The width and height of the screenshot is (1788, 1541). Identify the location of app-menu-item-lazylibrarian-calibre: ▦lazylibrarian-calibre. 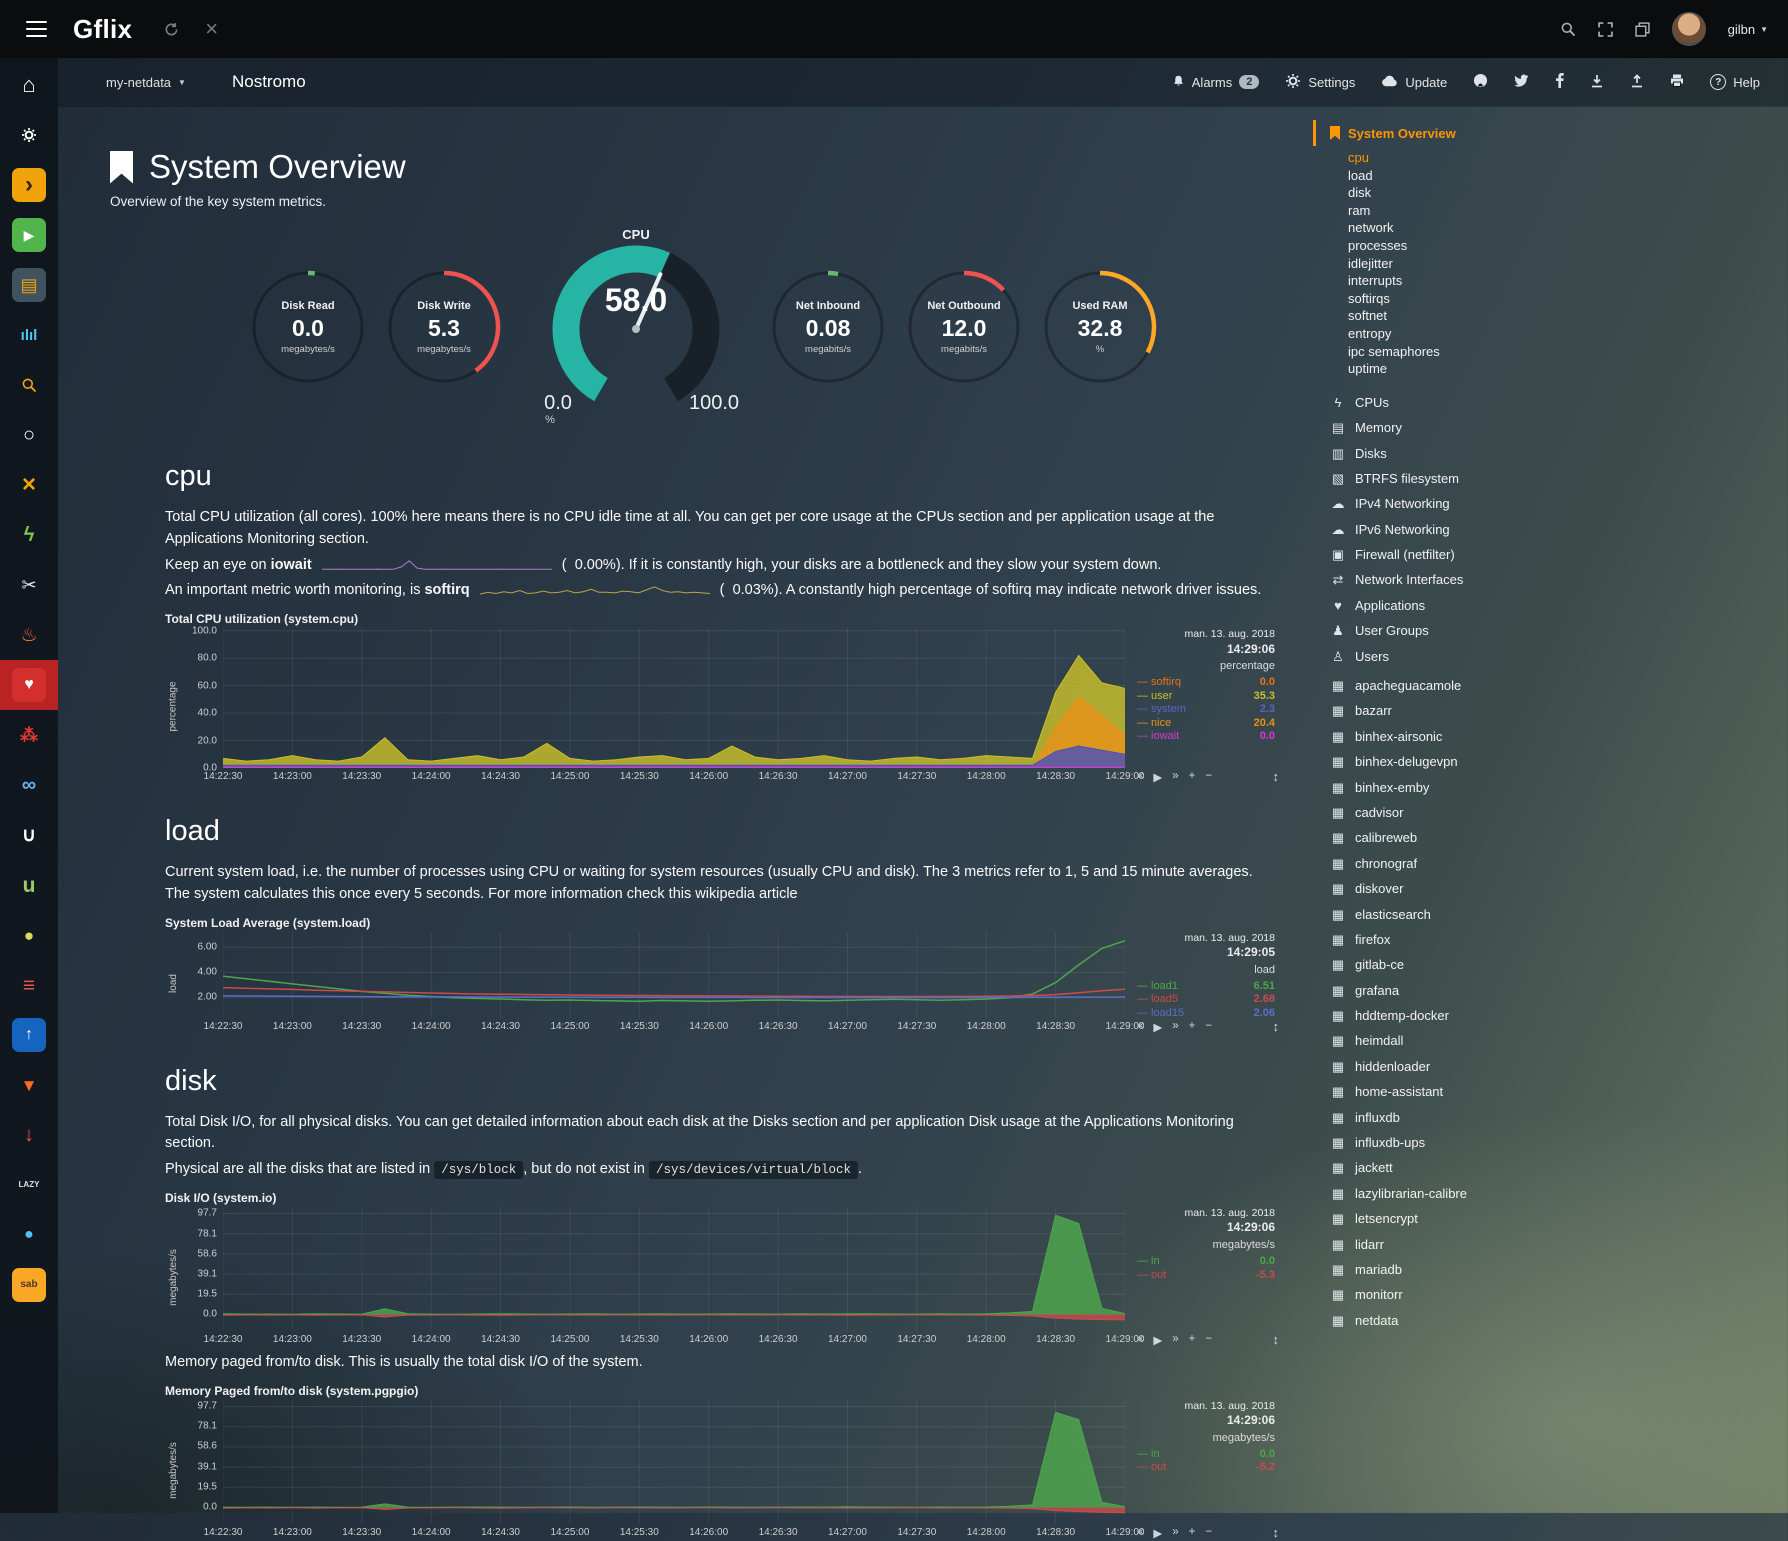
(1544, 1193).